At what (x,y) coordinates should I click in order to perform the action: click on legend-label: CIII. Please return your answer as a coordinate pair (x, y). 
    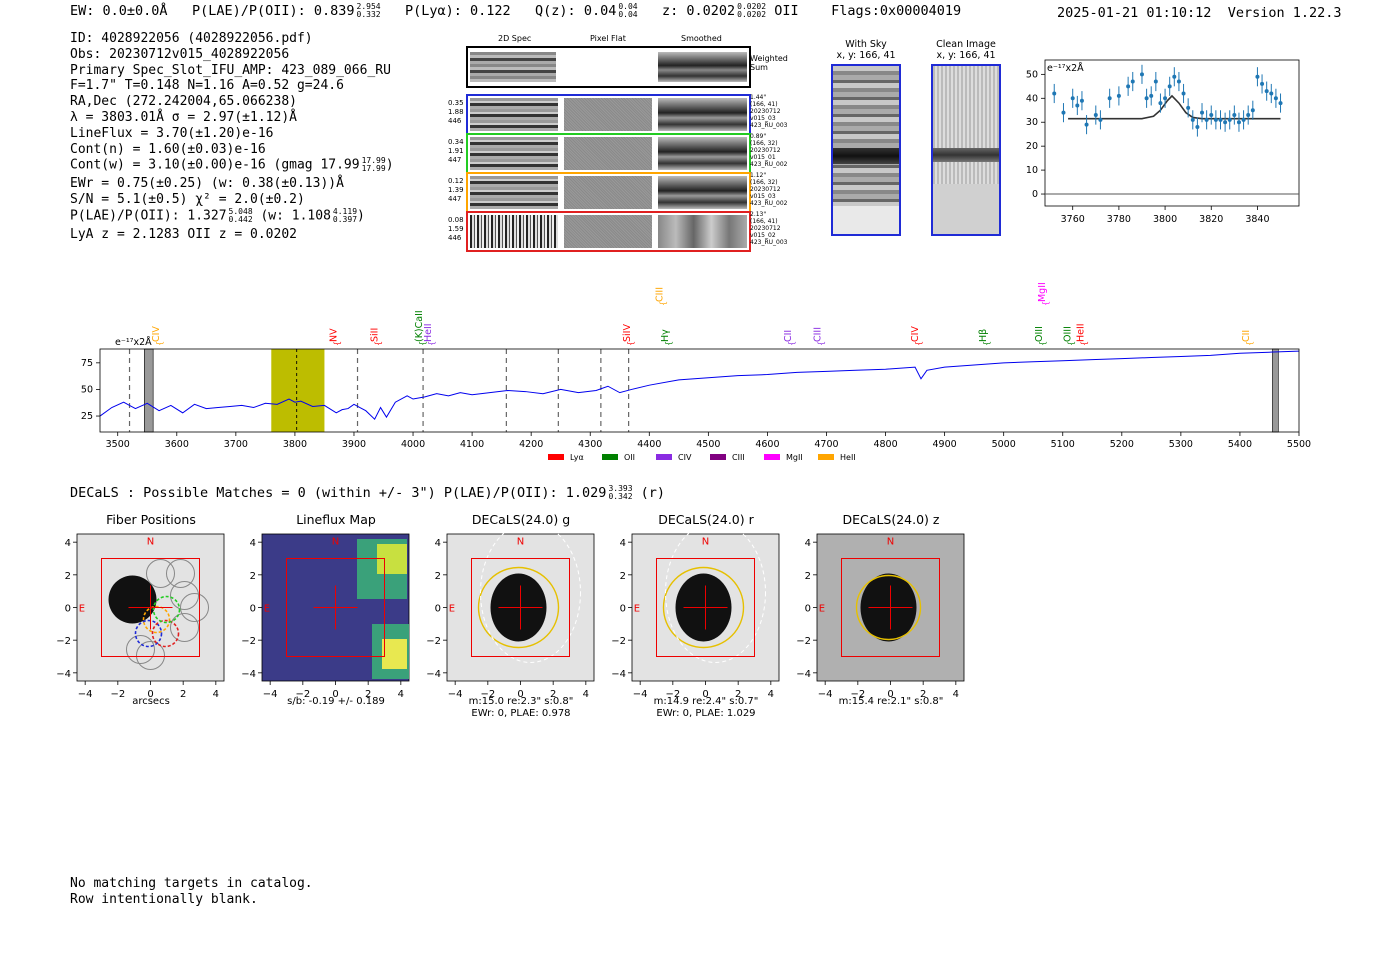
    Looking at the image, I should click on (738, 457).